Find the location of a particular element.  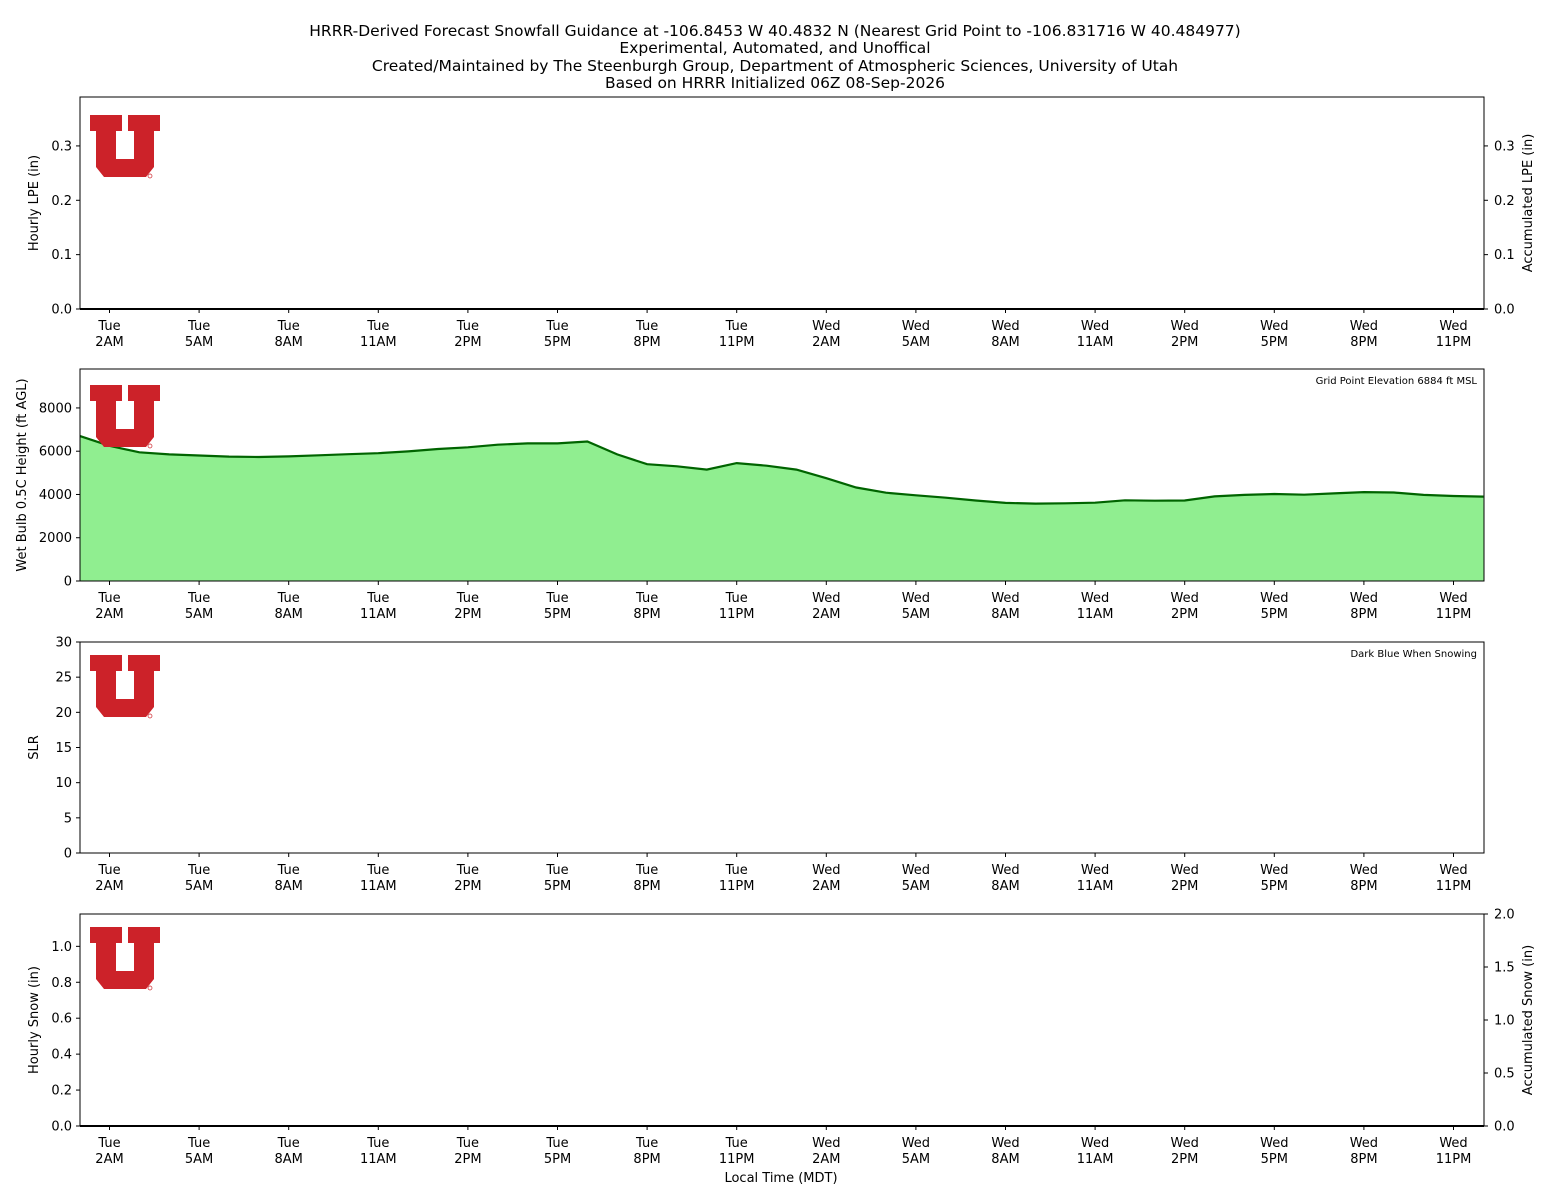

y-tick-label: 0.1 is located at coordinates (61, 255).